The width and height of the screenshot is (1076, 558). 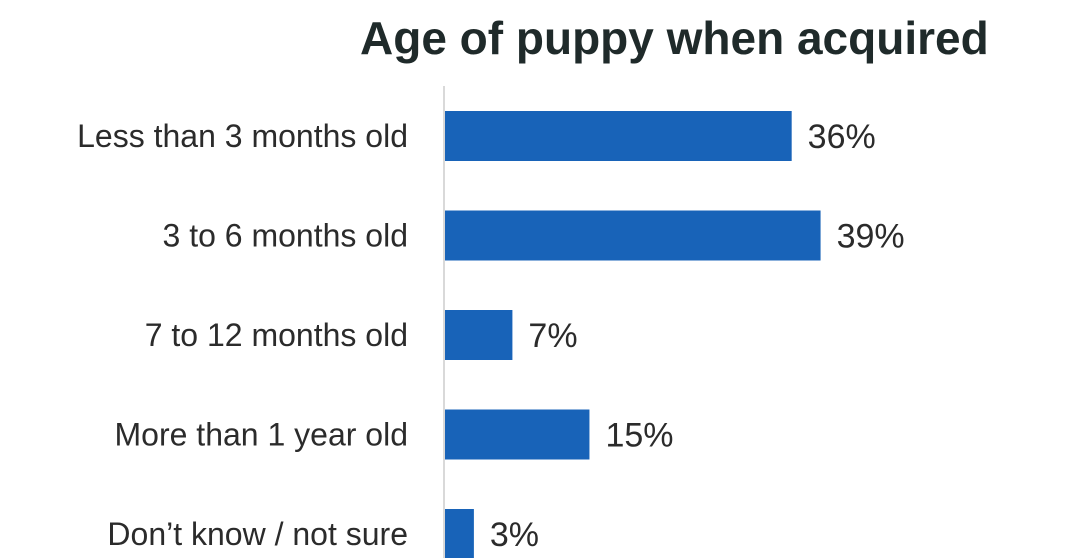 What do you see at coordinates (842, 137) in the screenshot?
I see `value-label: 36%` at bounding box center [842, 137].